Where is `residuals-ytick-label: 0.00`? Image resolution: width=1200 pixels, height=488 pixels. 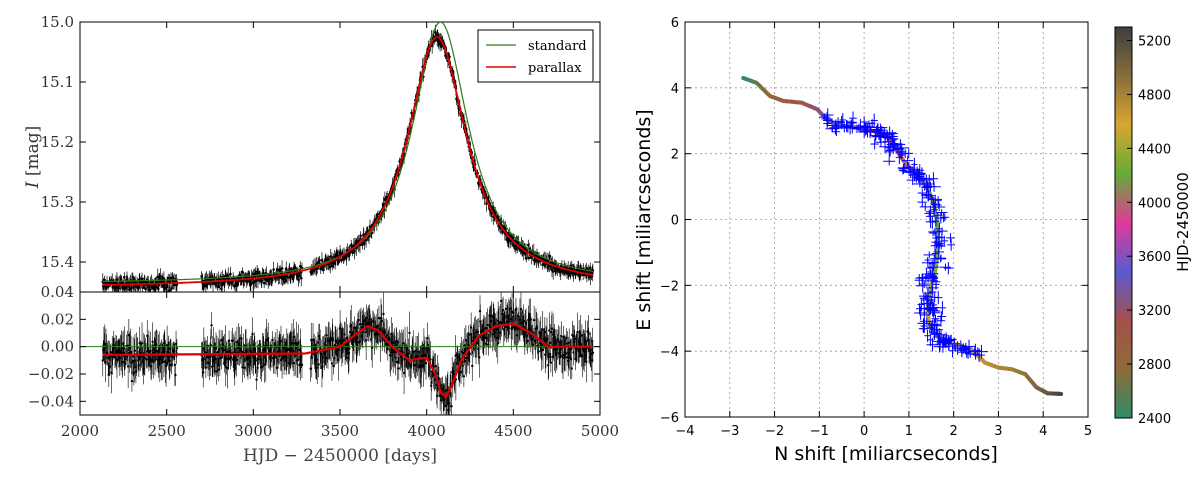
residuals-ytick-label: 0.00 is located at coordinates (57, 347).